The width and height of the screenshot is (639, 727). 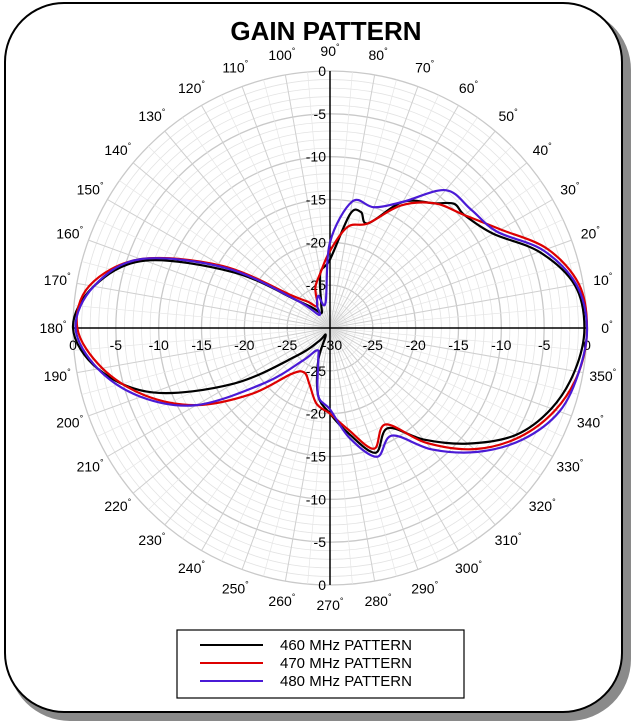 I want to click on angle-tick-label: 300°, so click(x=468, y=567).